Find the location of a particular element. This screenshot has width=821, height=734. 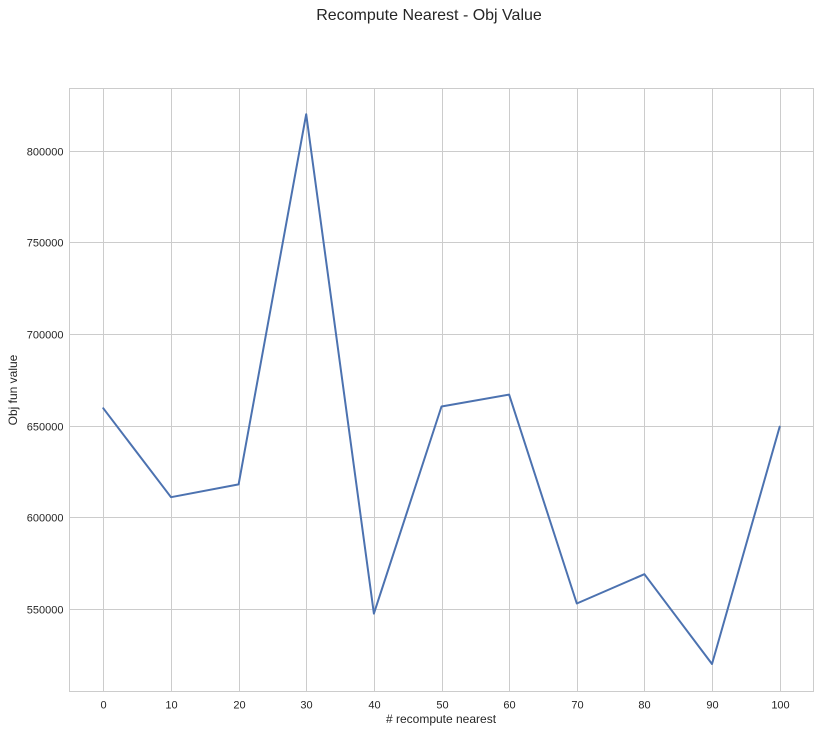

x-tick-label: 80 is located at coordinates (644, 706).